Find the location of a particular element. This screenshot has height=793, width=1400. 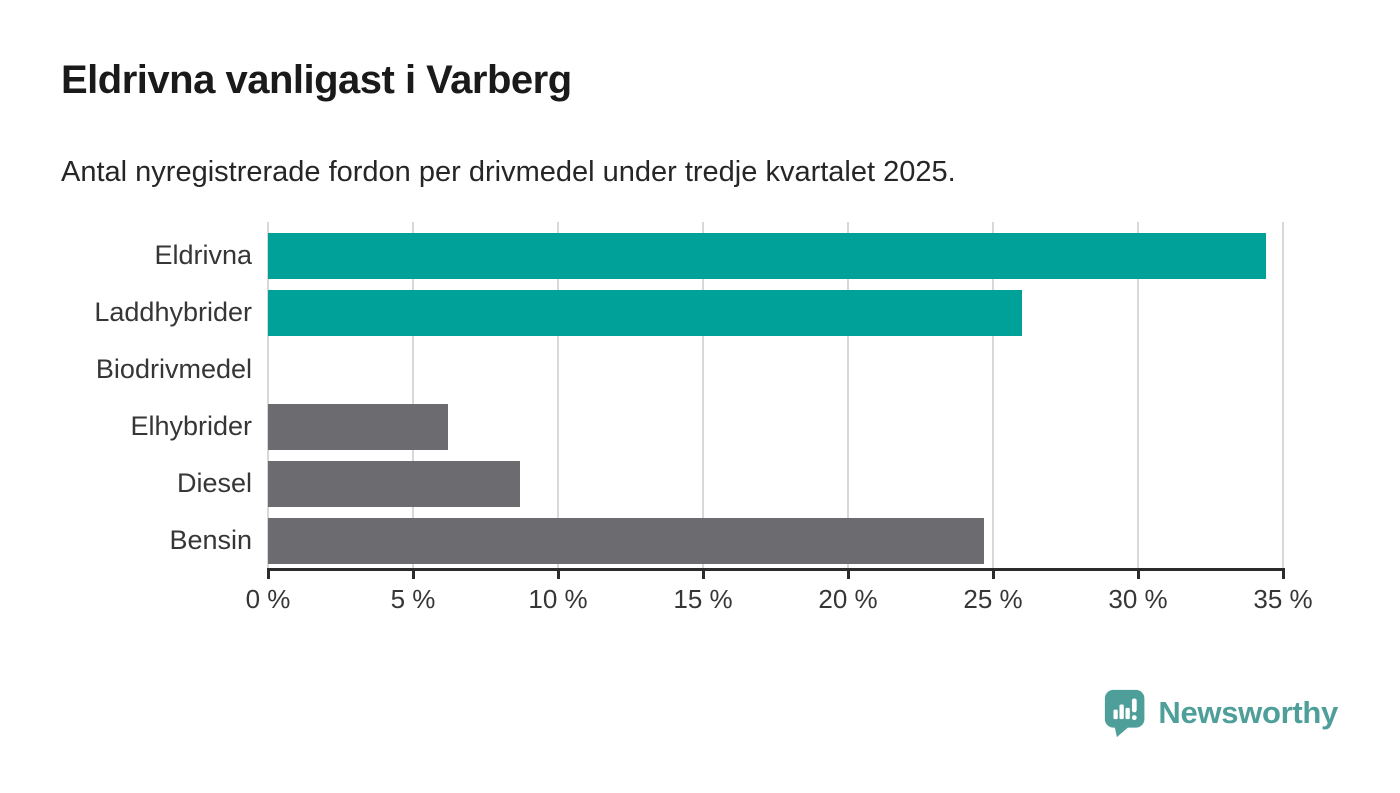

x-axis-line is located at coordinates (776, 569).